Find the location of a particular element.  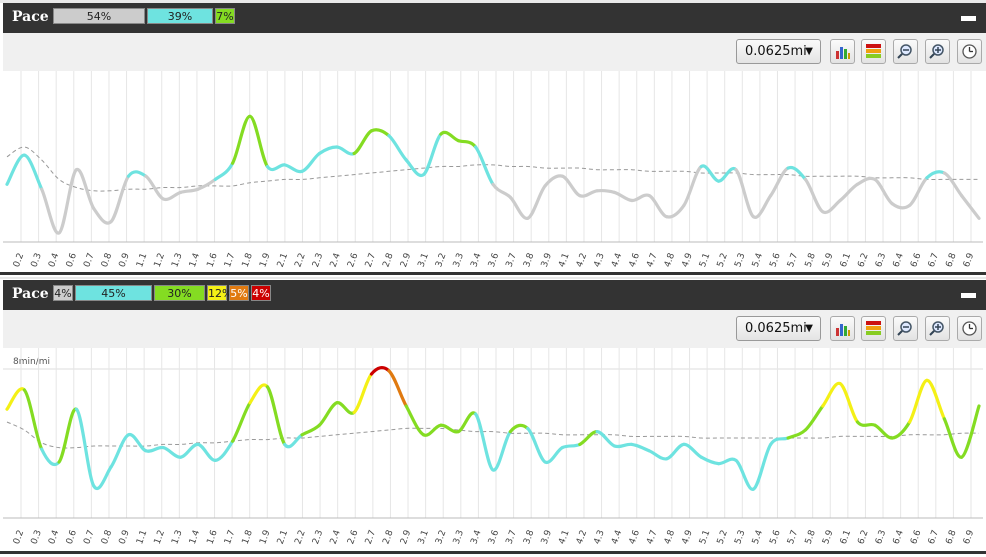

x-tick-label: 6.2 is located at coordinates (863, 537).